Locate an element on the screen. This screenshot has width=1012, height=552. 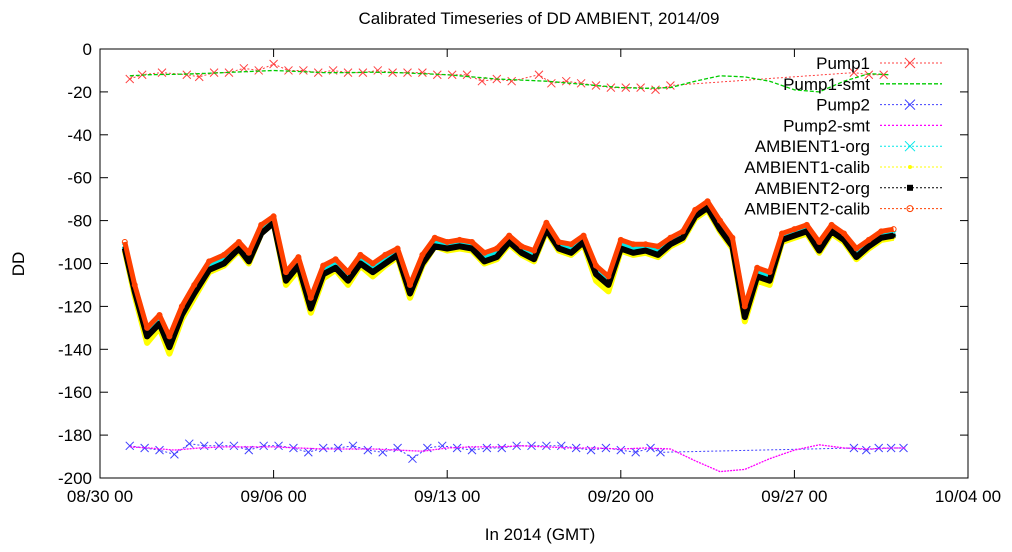
series-pump1-smt is located at coordinates (509, 81).